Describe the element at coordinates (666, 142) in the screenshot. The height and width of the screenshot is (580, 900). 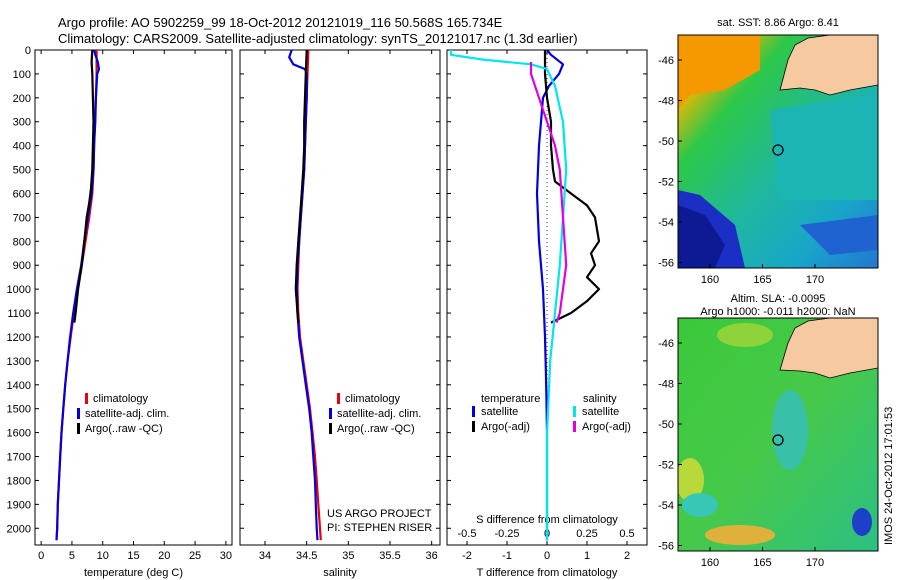
I see `map-y-tick-label: -50` at that location.